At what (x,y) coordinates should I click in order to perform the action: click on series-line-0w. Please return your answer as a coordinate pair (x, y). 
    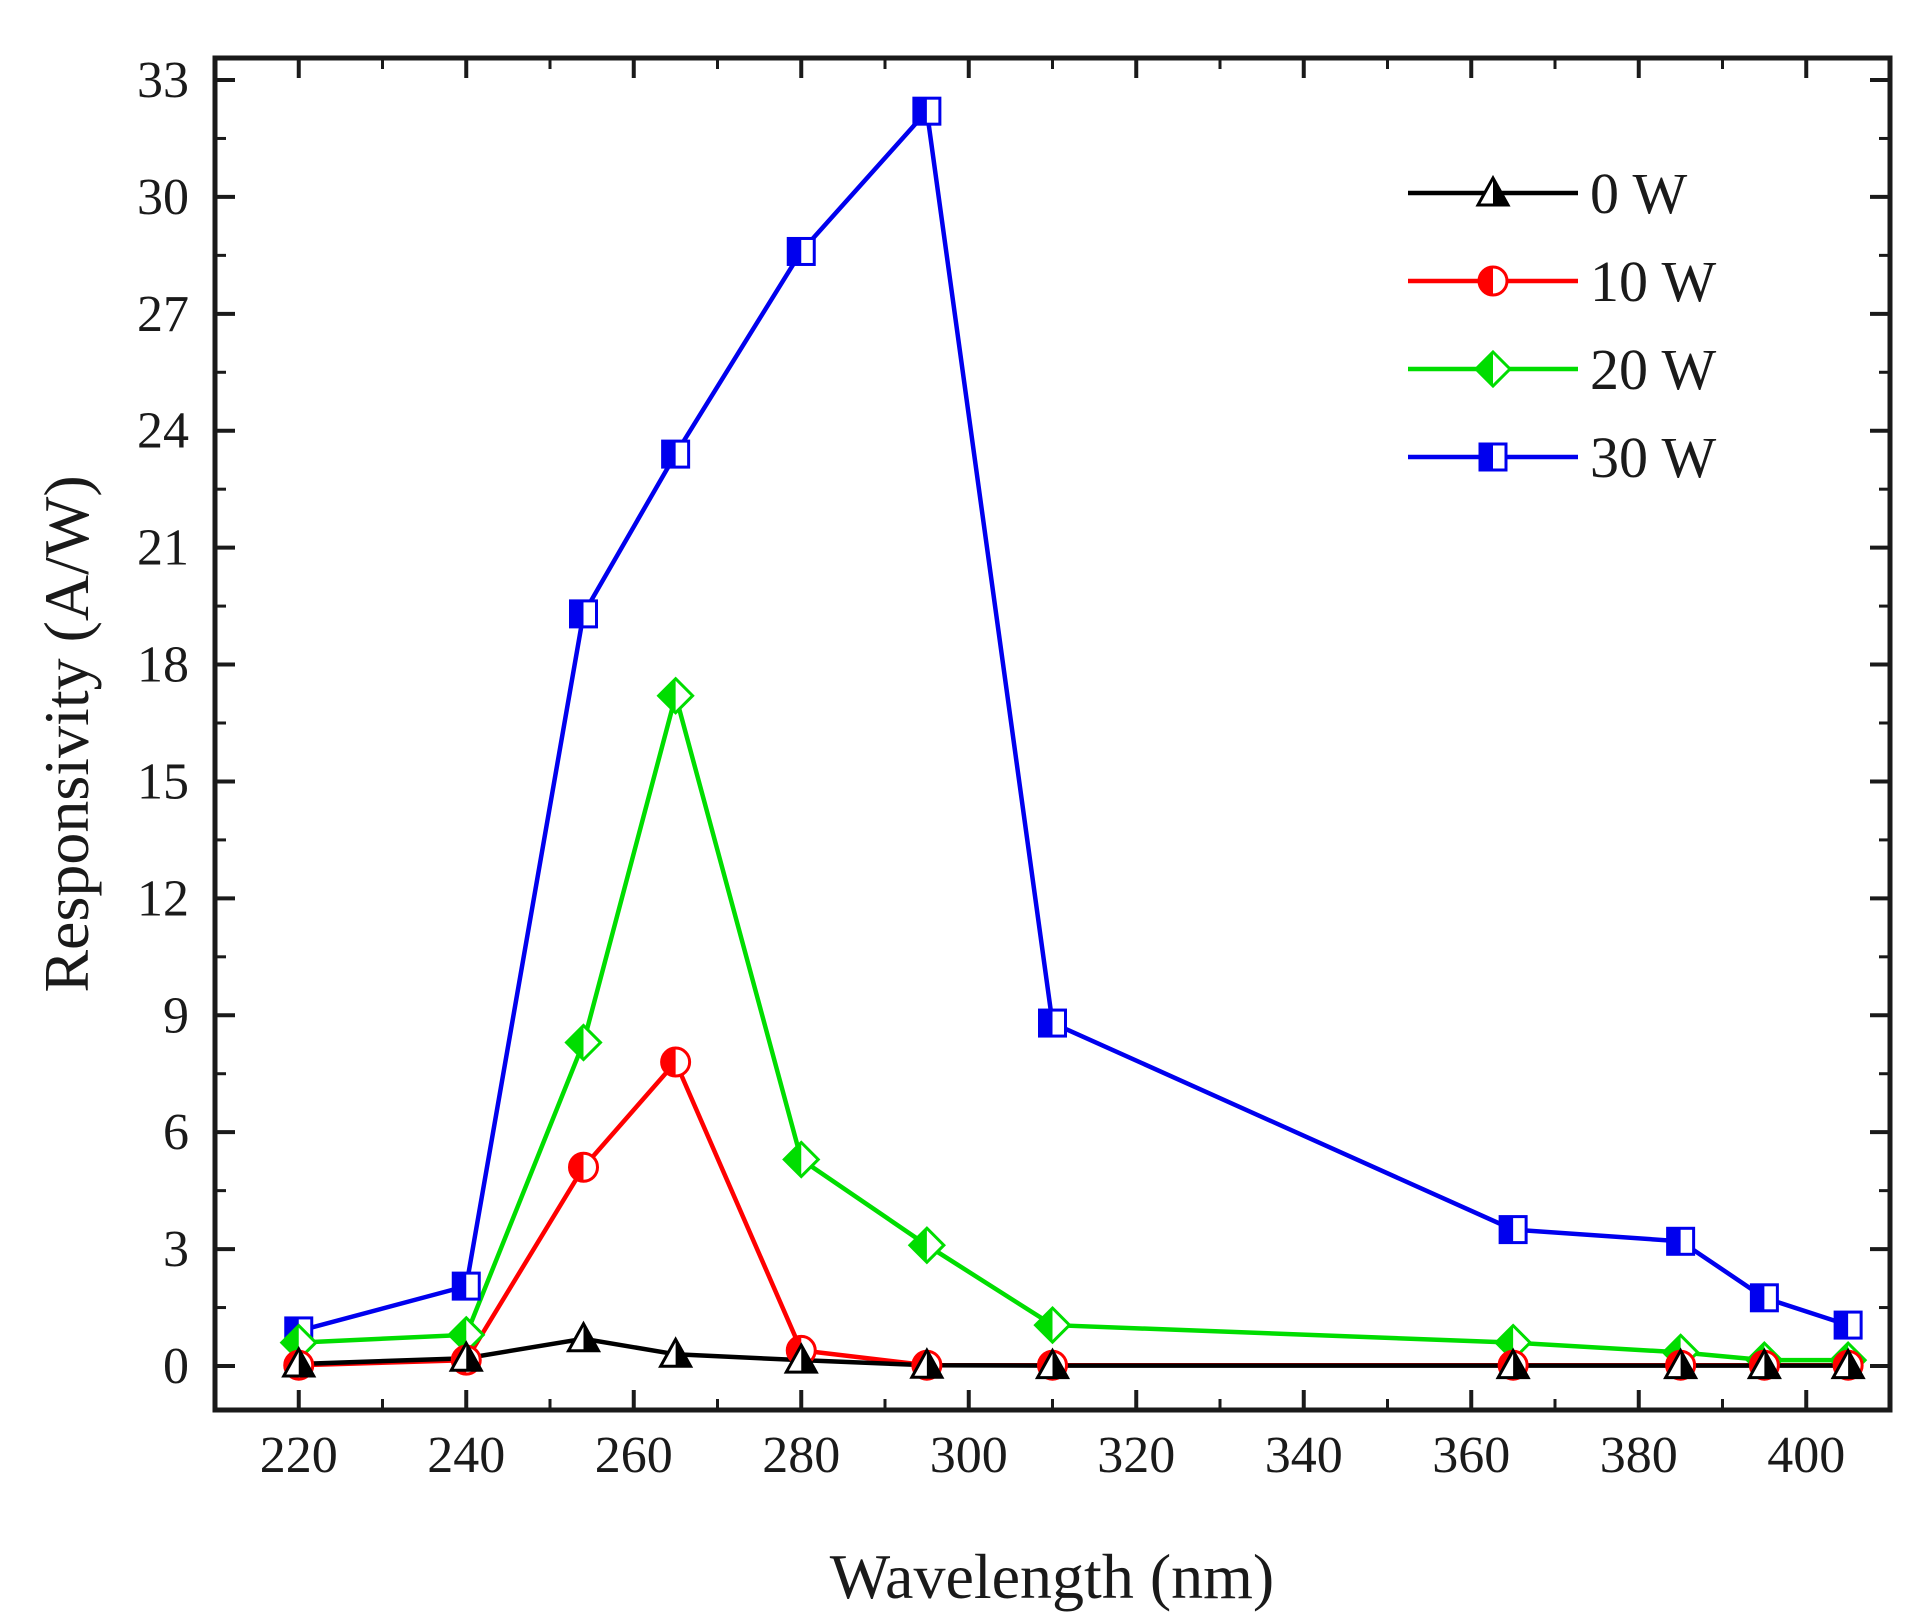
    Looking at the image, I should click on (1073, 1352).